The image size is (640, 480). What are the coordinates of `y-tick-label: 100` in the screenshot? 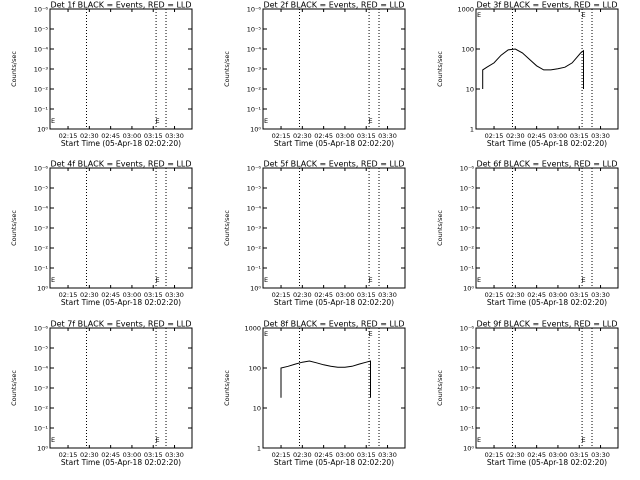 It's located at (468, 50).